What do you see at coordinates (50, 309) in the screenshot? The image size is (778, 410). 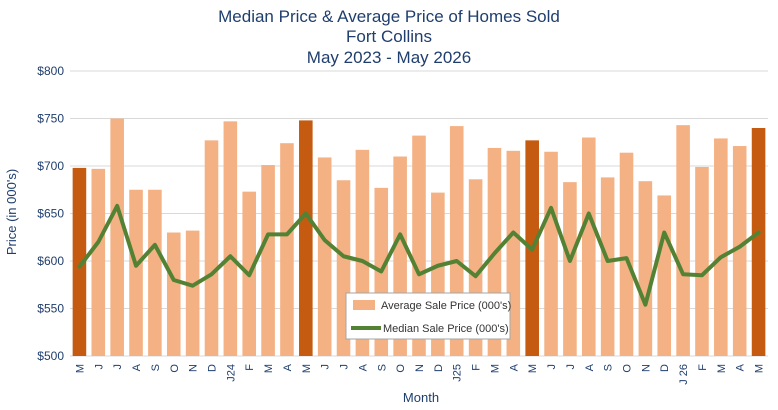 I see `y-tick-label: $550` at bounding box center [50, 309].